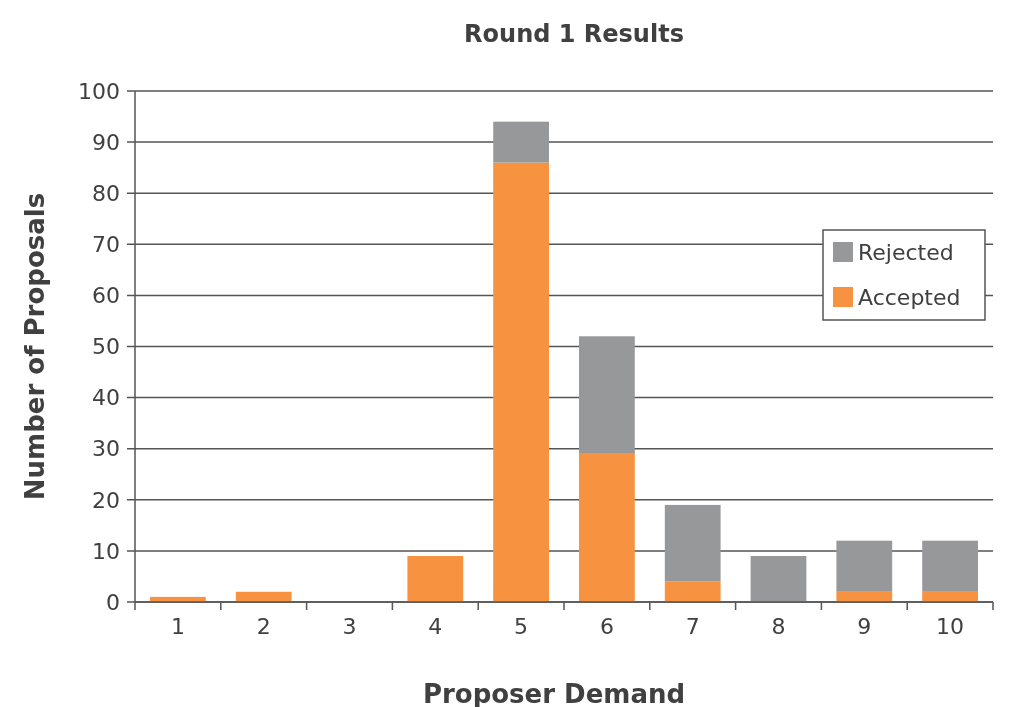 The height and width of the screenshot is (707, 1009). Describe the element at coordinates (106, 449) in the screenshot. I see `y-tick-label: 30` at that location.